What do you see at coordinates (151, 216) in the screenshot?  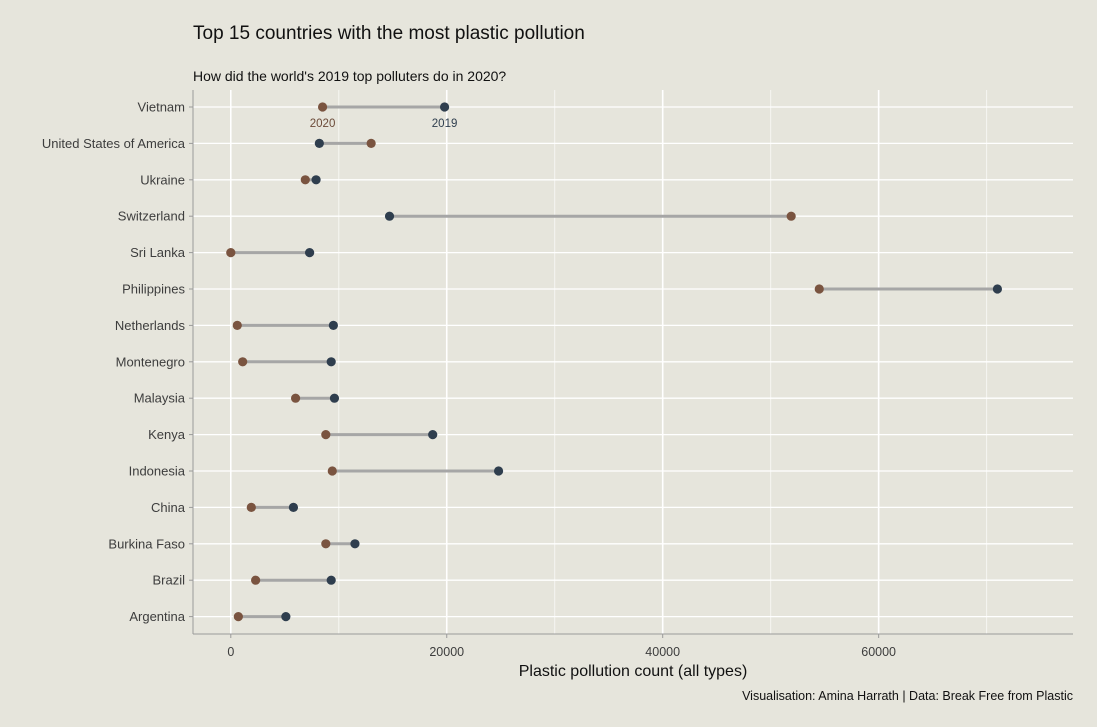 I see `y-tick-label: Switzerland` at bounding box center [151, 216].